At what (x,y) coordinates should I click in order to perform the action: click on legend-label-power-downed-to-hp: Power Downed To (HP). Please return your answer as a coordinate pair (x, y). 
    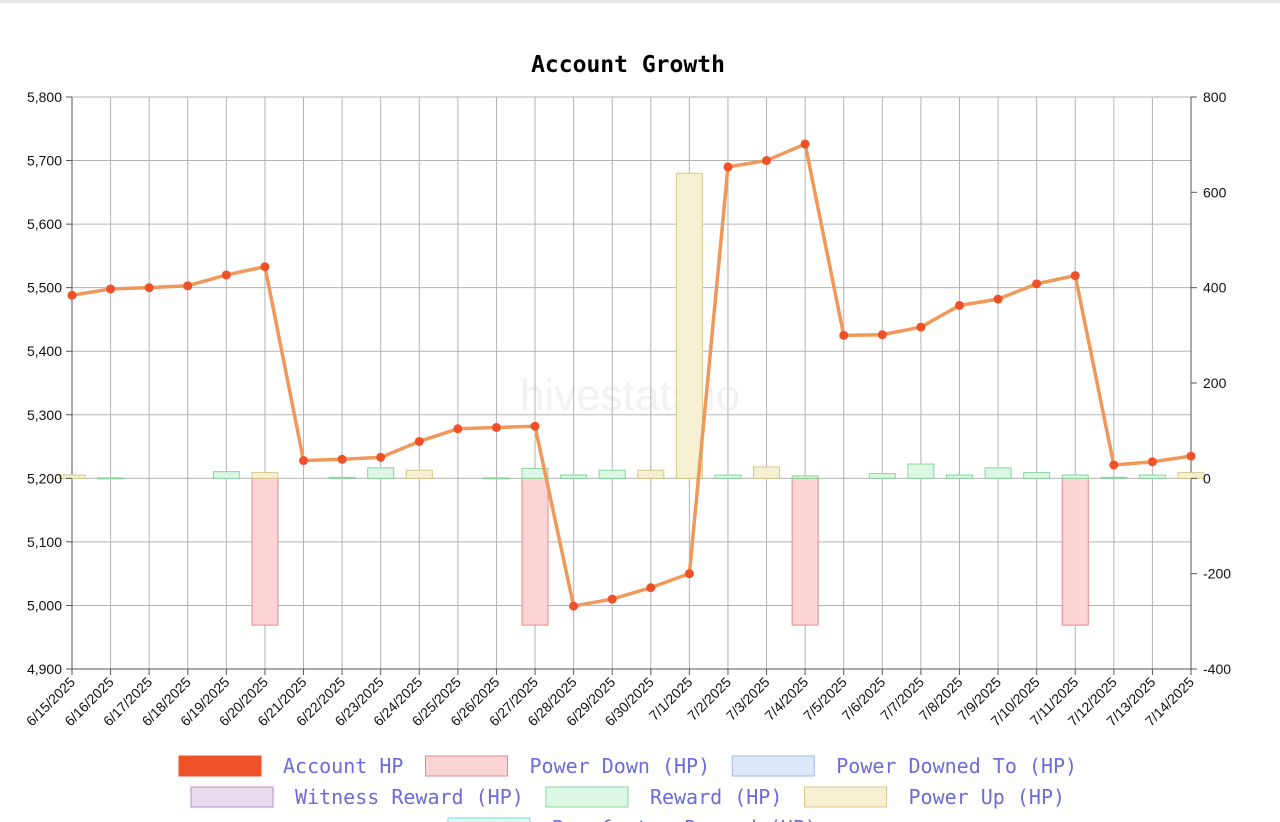
    Looking at the image, I should click on (956, 766).